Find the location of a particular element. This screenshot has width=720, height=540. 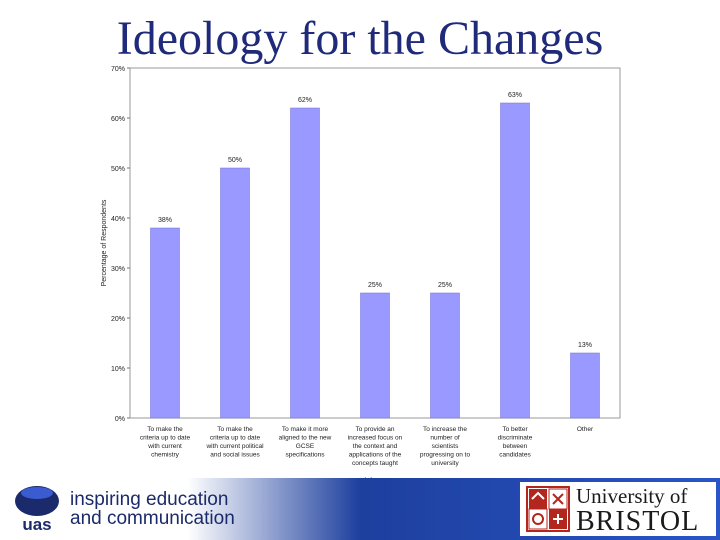

tagline: inspiring education and communication is located at coordinates (152, 509).